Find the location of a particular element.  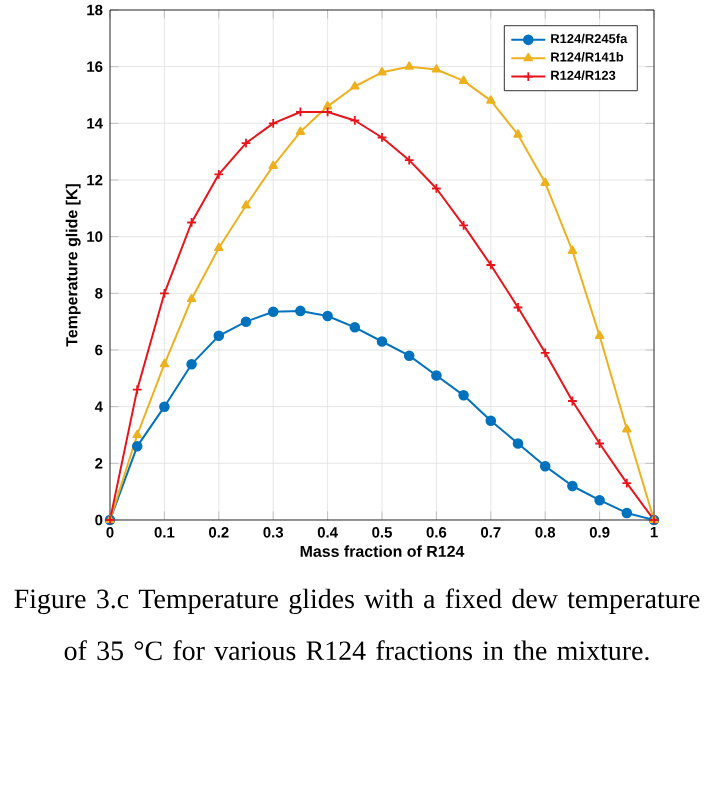

caption: Figure 3.c Temperature glides with a fixed dew temperature of 35 °C for various R124 fractions in the mixture. is located at coordinates (357, 624).